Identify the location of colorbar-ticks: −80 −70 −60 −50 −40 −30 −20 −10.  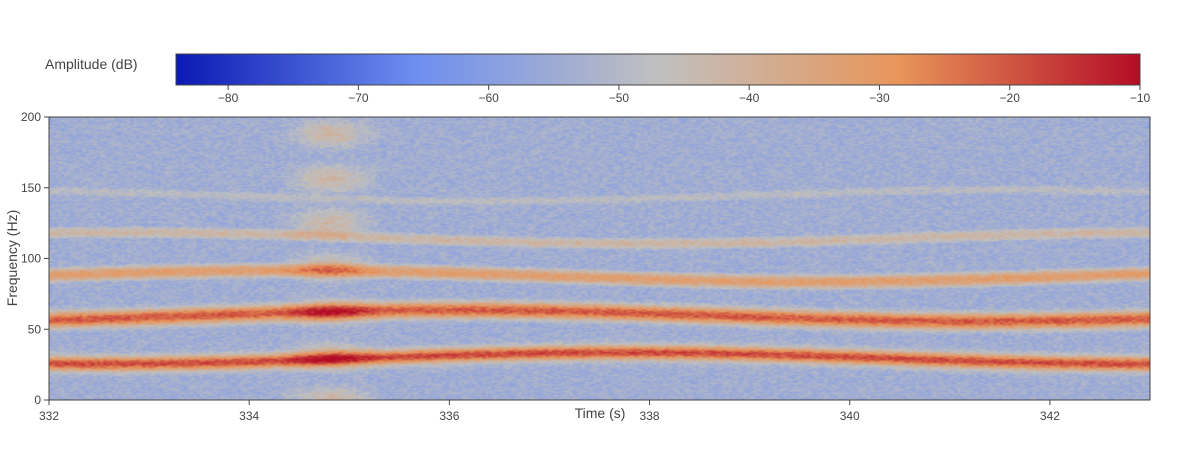
(684, 95).